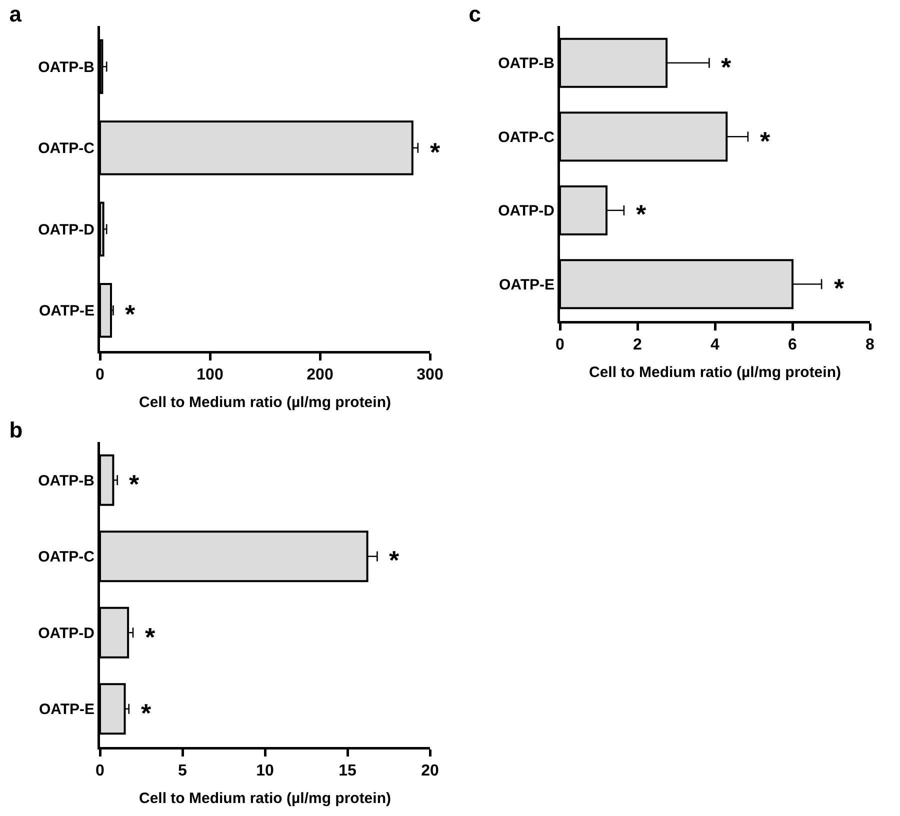 The width and height of the screenshot is (900, 816). I want to click on x-tick-label: 4, so click(715, 345).